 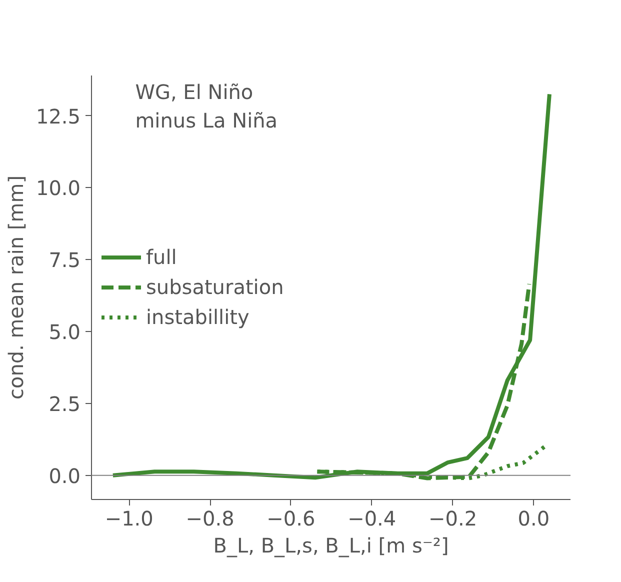 I want to click on y-tick-label: 0.0, so click(x=64, y=476).